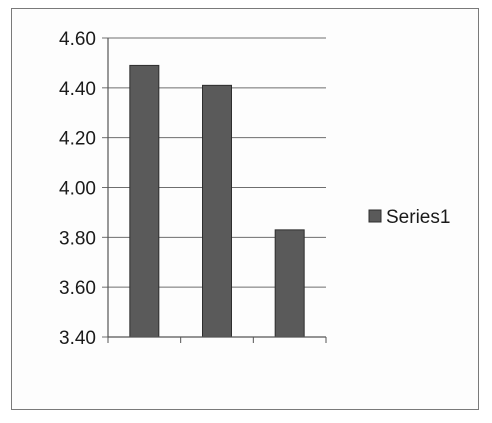 Image resolution: width=492 pixels, height=423 pixels. Describe the element at coordinates (418, 217) in the screenshot. I see `legend-label-series1: Series1` at that location.